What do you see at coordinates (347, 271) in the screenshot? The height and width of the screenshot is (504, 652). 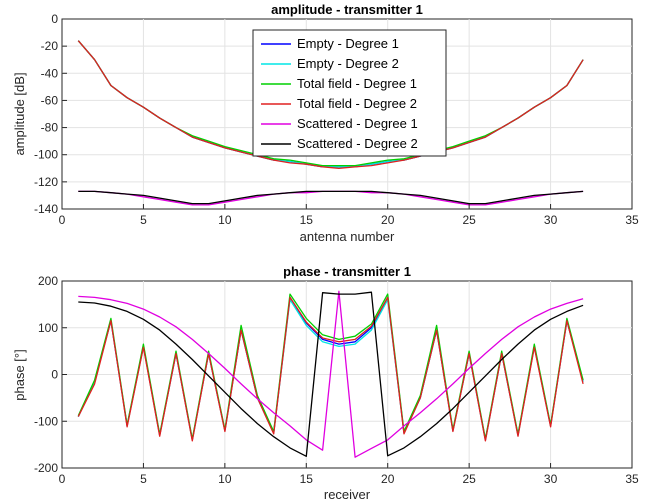 I see `phase-title: phase - transmitter 1` at bounding box center [347, 271].